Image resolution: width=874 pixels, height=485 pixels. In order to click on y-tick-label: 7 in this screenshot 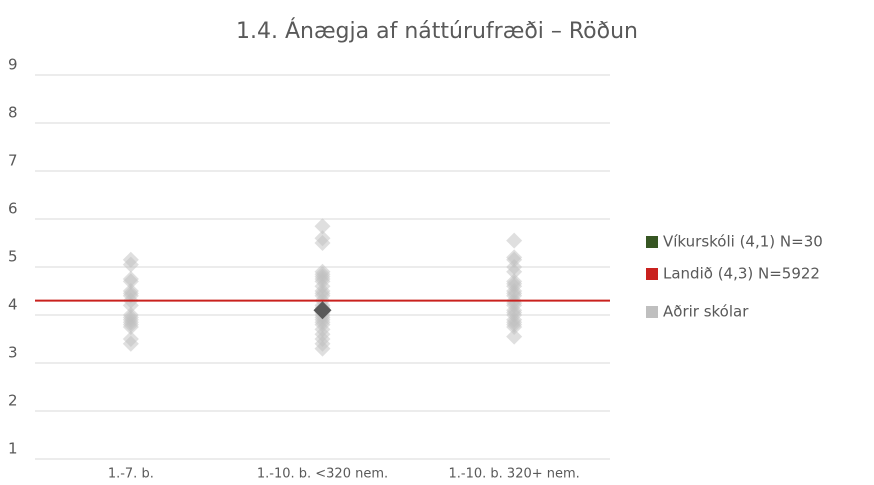, I will do `click(13, 161)`.